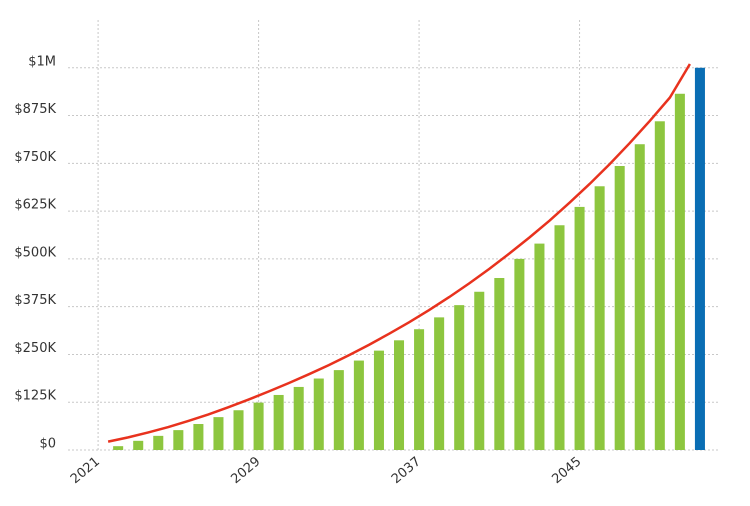 Image resolution: width=750 pixels, height=506 pixels. What do you see at coordinates (35, 348) in the screenshot?
I see `y-tick-label: $250K` at bounding box center [35, 348].